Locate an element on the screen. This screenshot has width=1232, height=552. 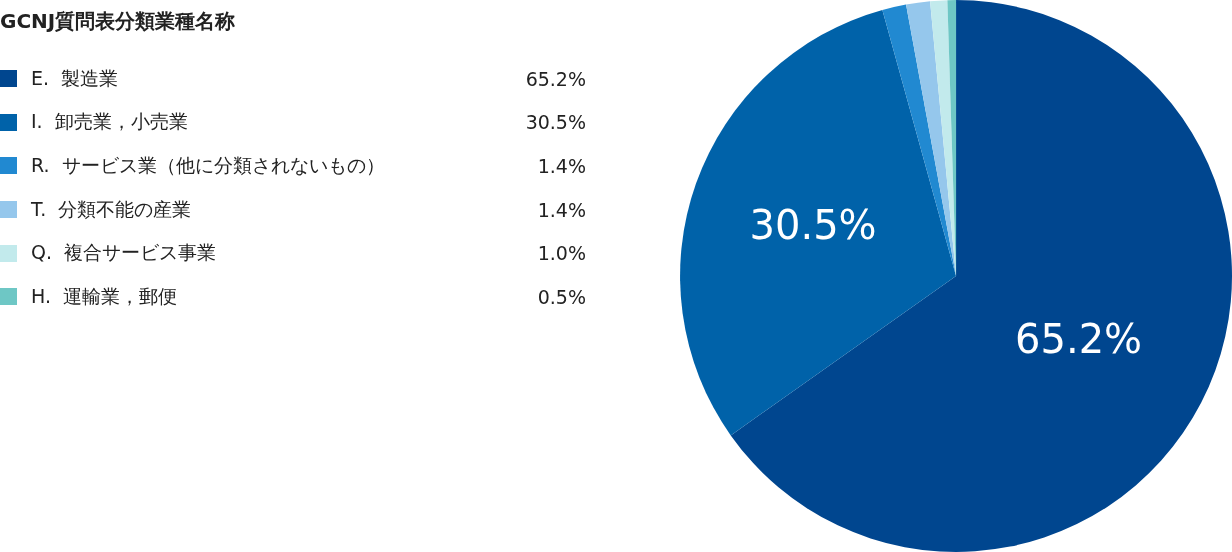
legend-label: E. 製造業 is located at coordinates (75, 78).